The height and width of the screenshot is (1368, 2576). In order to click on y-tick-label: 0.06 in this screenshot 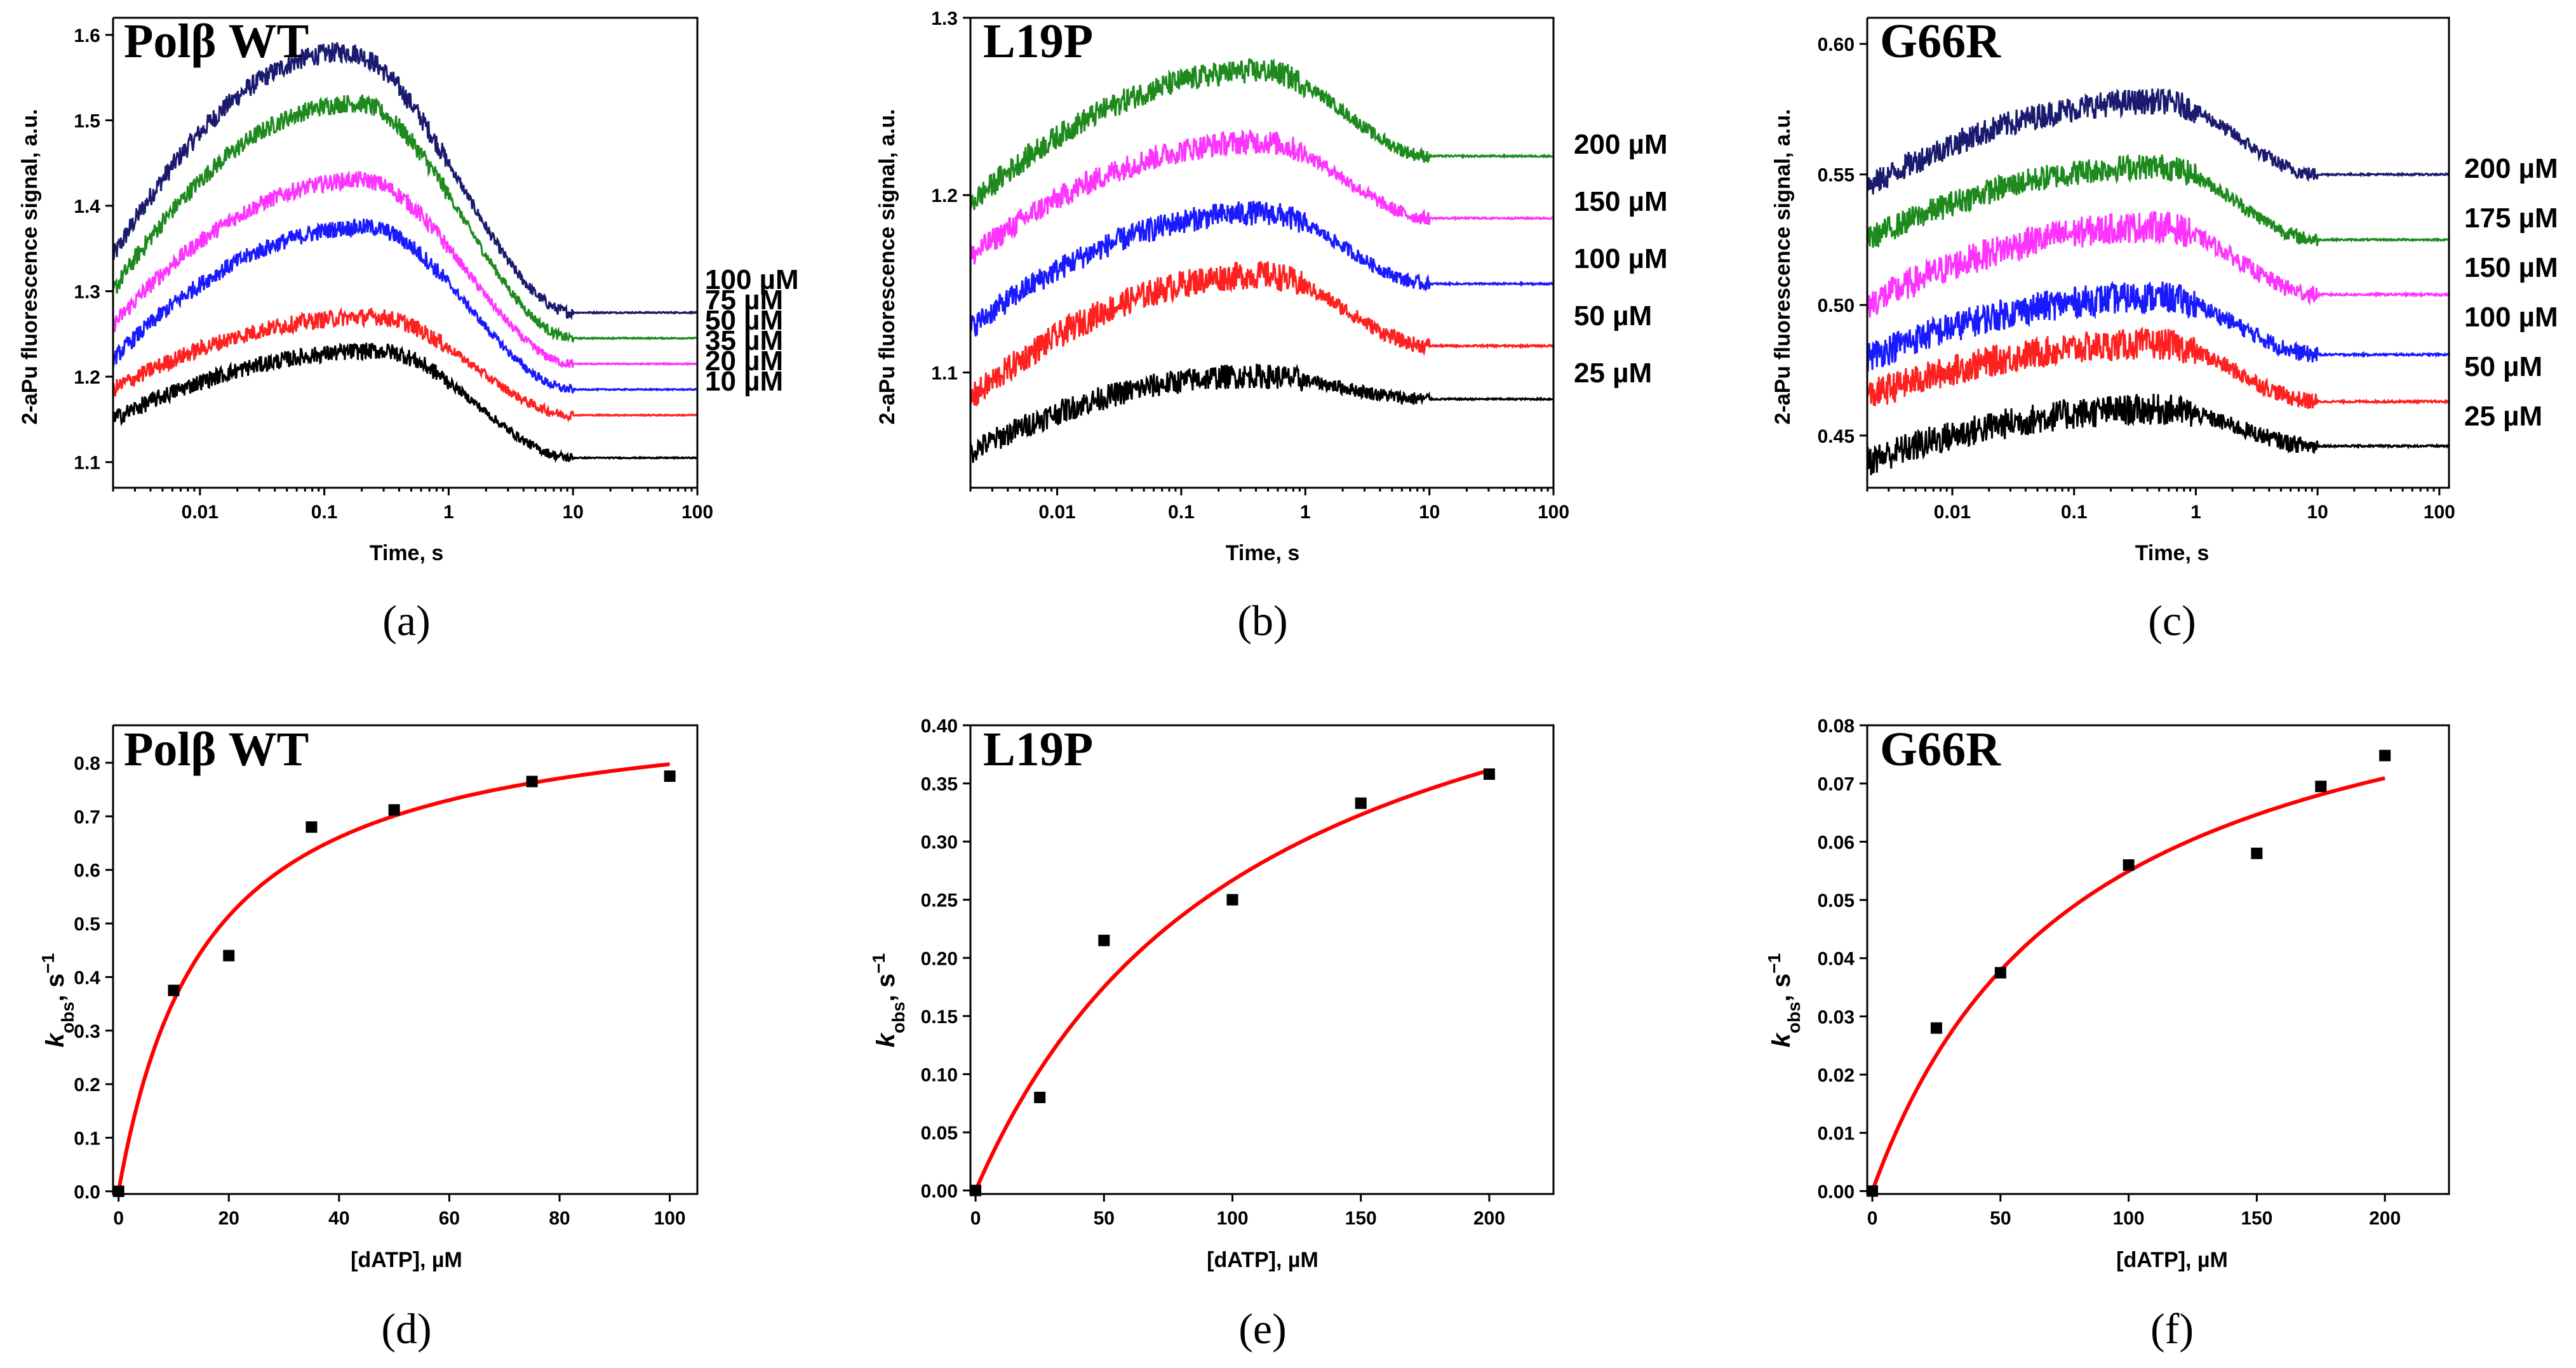, I will do `click(1836, 842)`.